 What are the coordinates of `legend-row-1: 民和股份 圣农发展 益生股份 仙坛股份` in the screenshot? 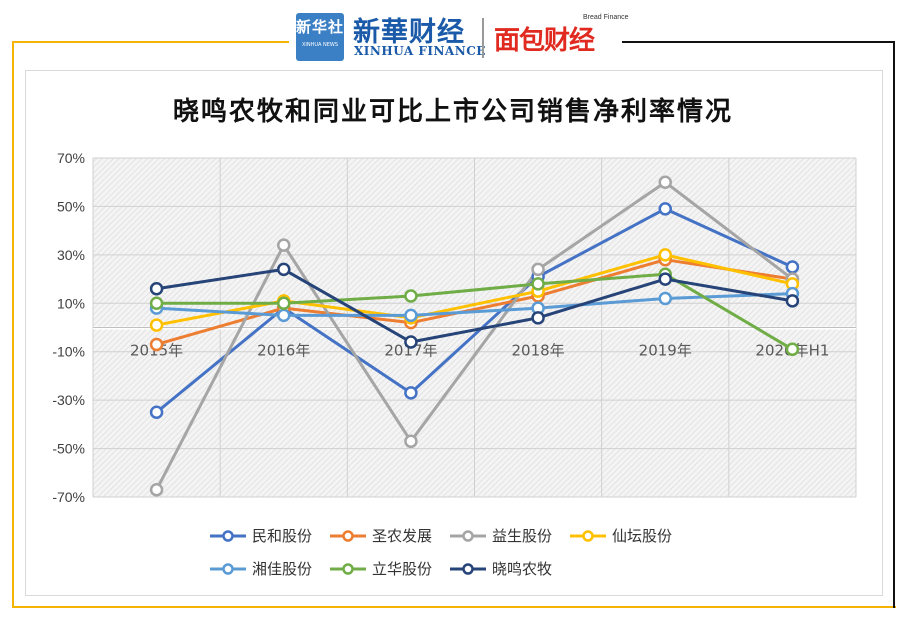 It's located at (448, 535).